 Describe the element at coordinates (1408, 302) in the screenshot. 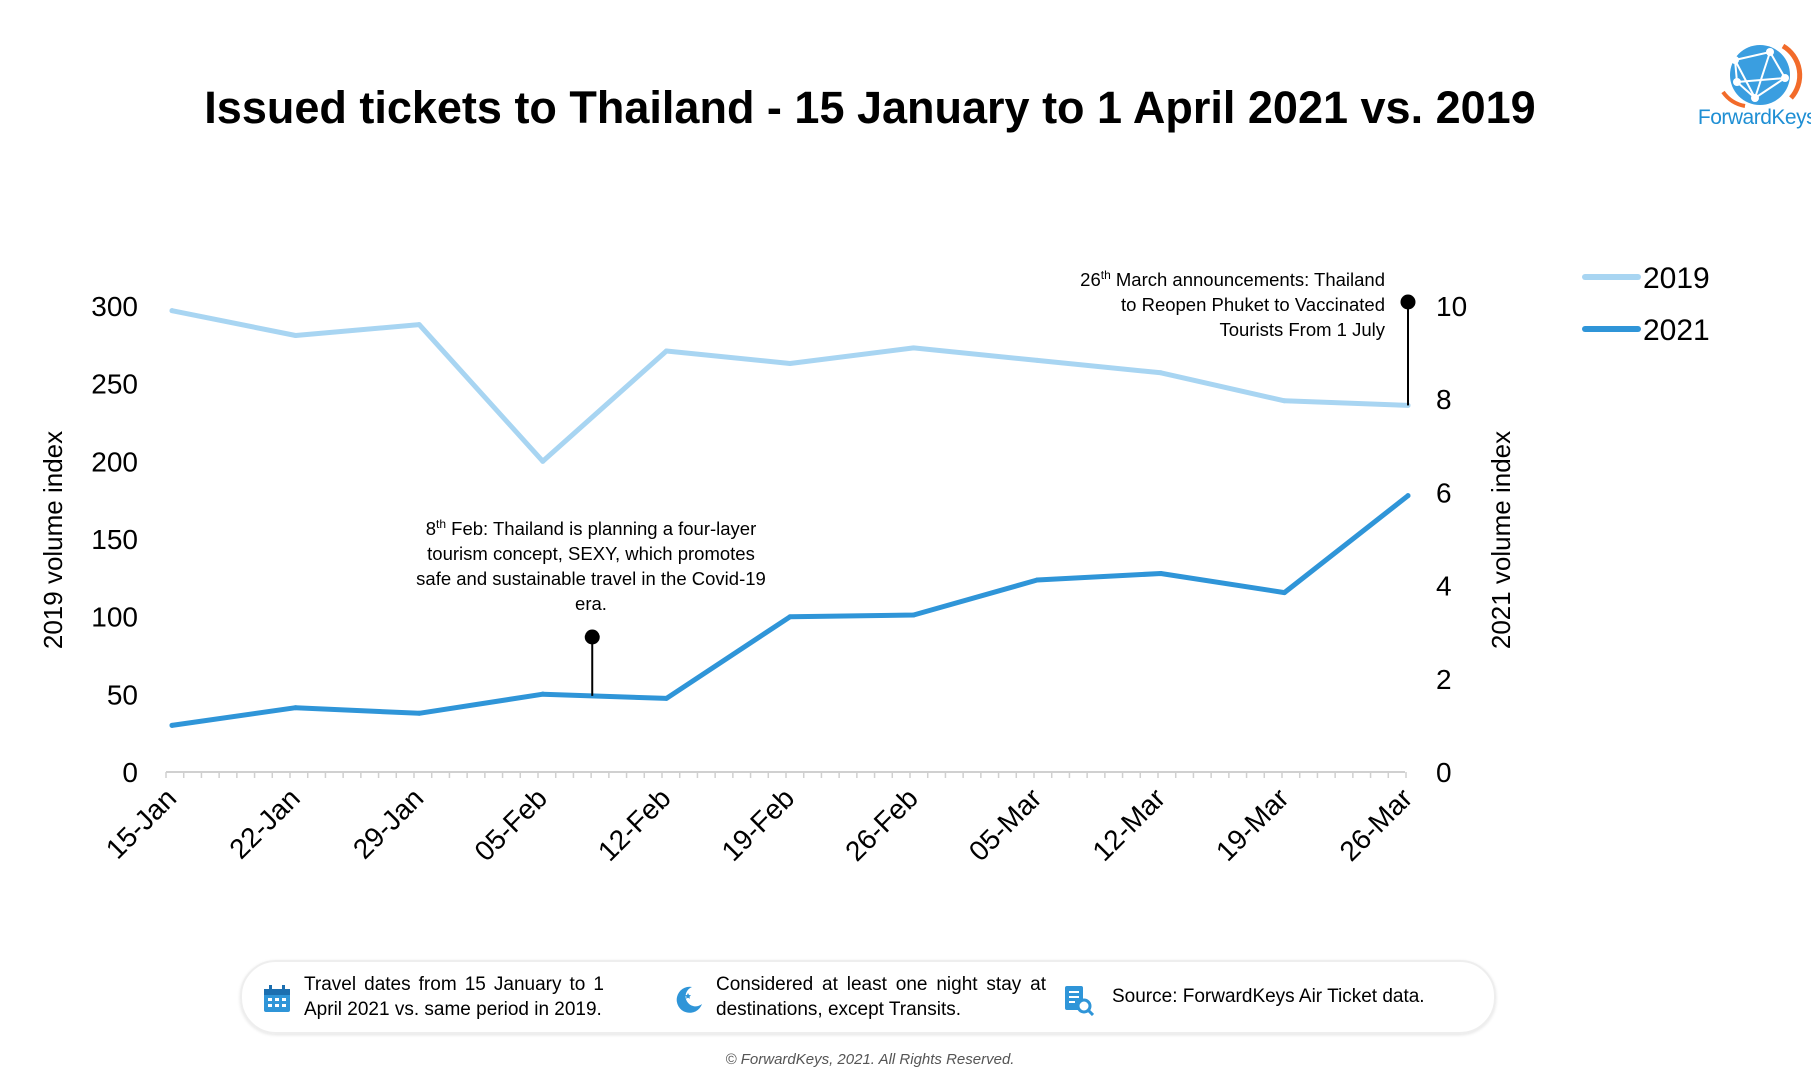

I see `annotation-mar26-marker` at that location.